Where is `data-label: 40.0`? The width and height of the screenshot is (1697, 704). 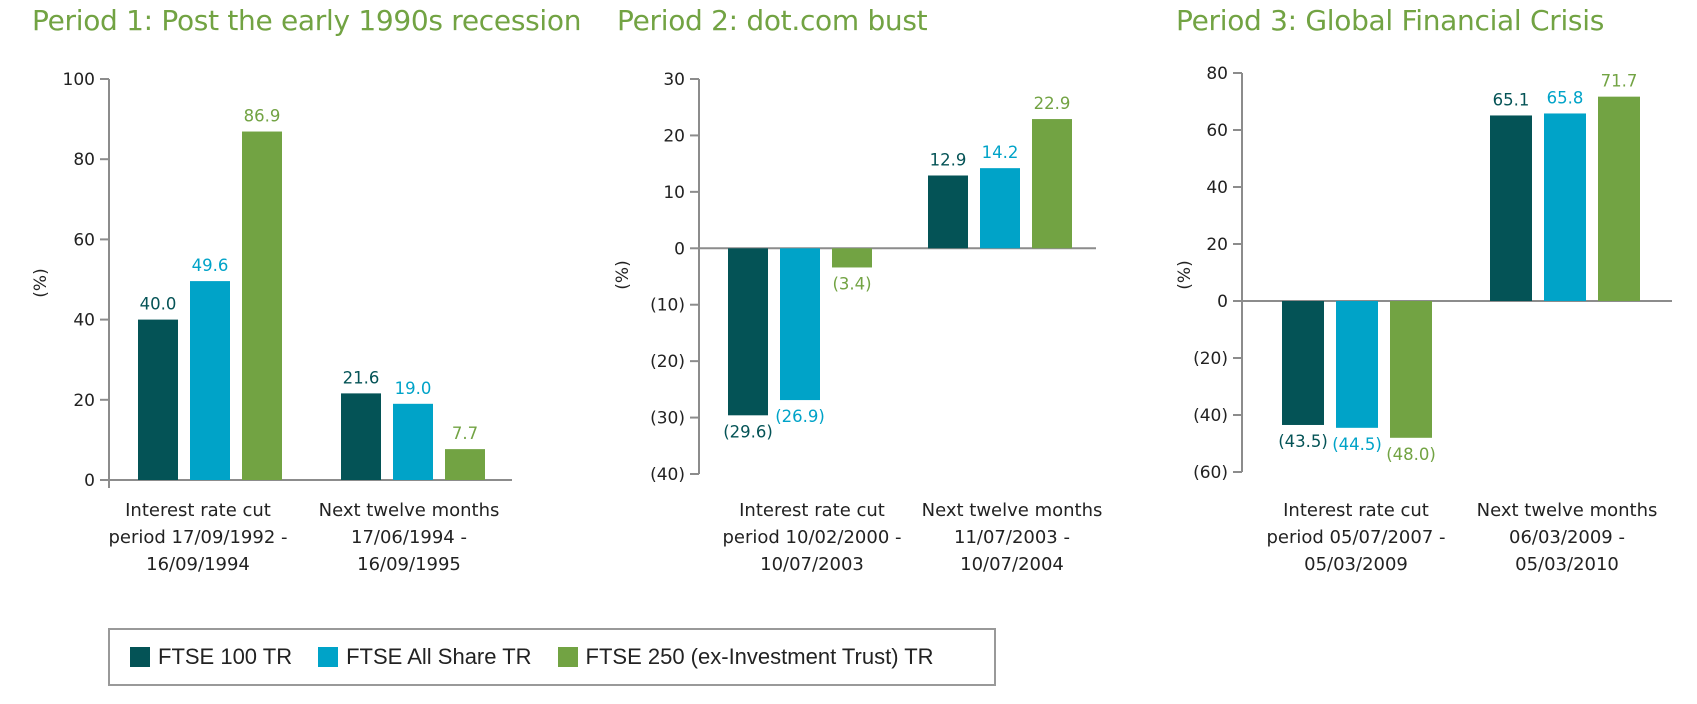
data-label: 40.0 is located at coordinates (158, 304).